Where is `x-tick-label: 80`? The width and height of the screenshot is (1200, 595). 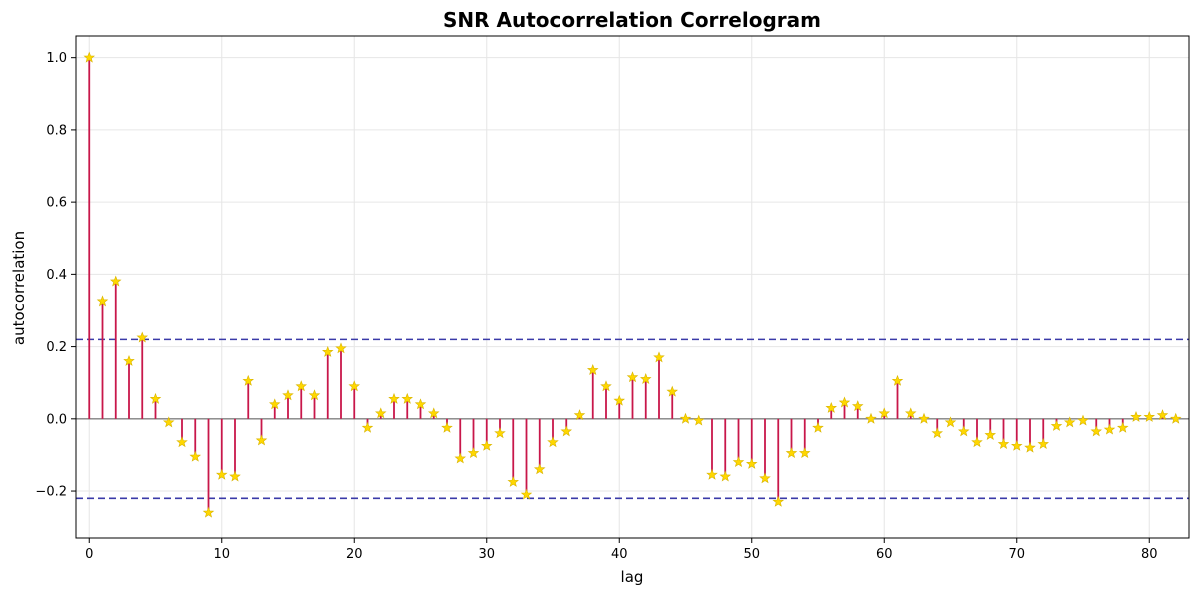
x-tick-label: 80 is located at coordinates (1149, 554).